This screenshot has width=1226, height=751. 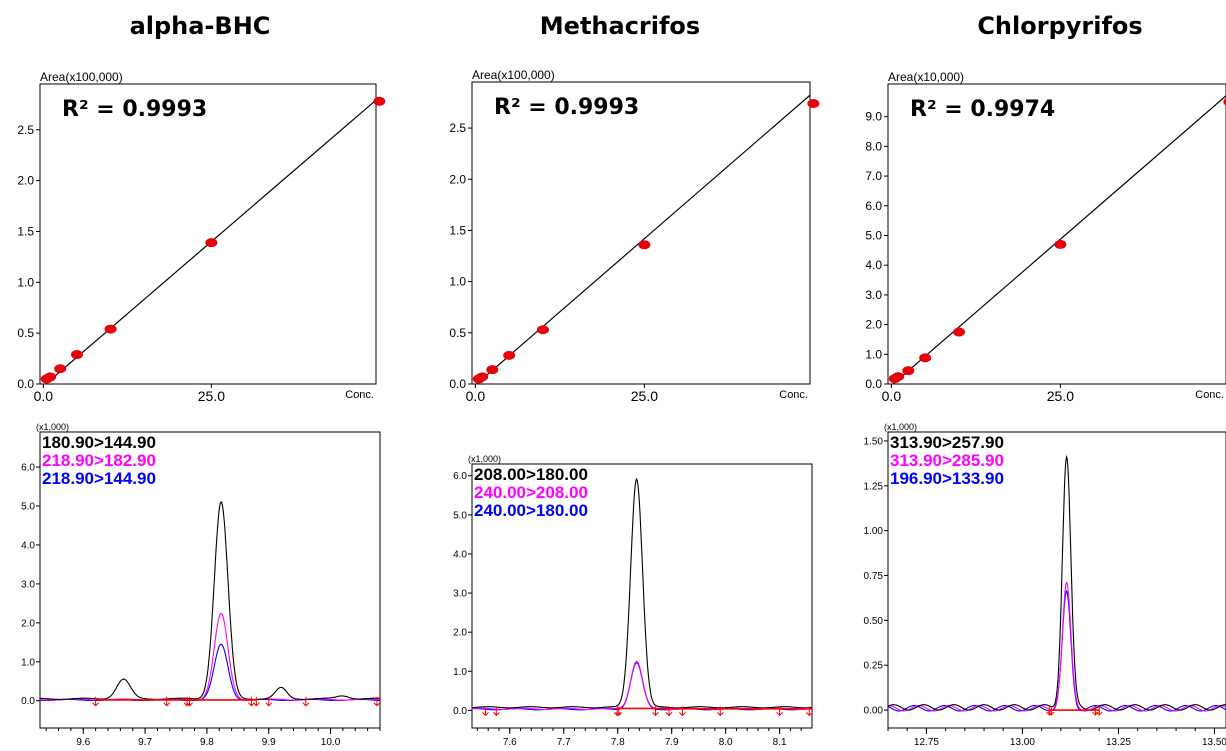 What do you see at coordinates (873, 117) in the screenshot?
I see `y-tick-label: 9.0` at bounding box center [873, 117].